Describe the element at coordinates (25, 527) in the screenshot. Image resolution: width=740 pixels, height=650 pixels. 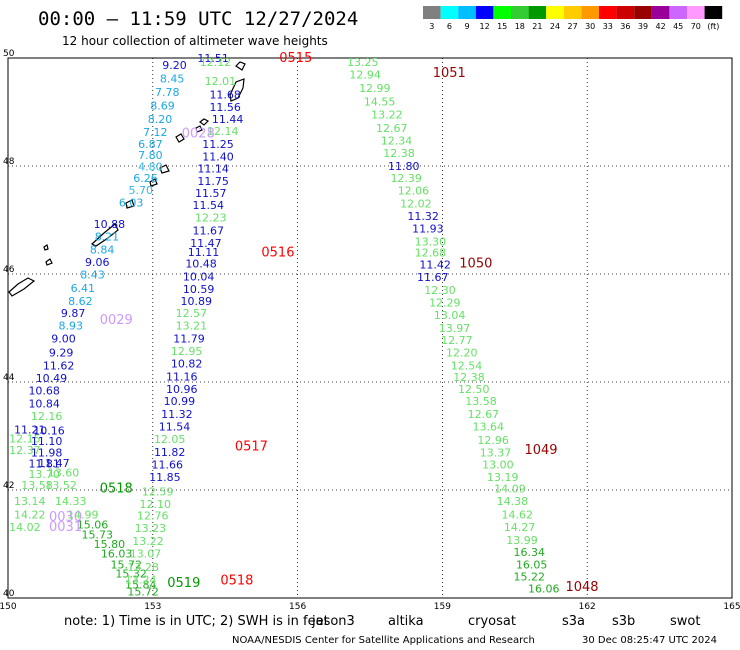
I see `wave-height-value: 14.02` at that location.